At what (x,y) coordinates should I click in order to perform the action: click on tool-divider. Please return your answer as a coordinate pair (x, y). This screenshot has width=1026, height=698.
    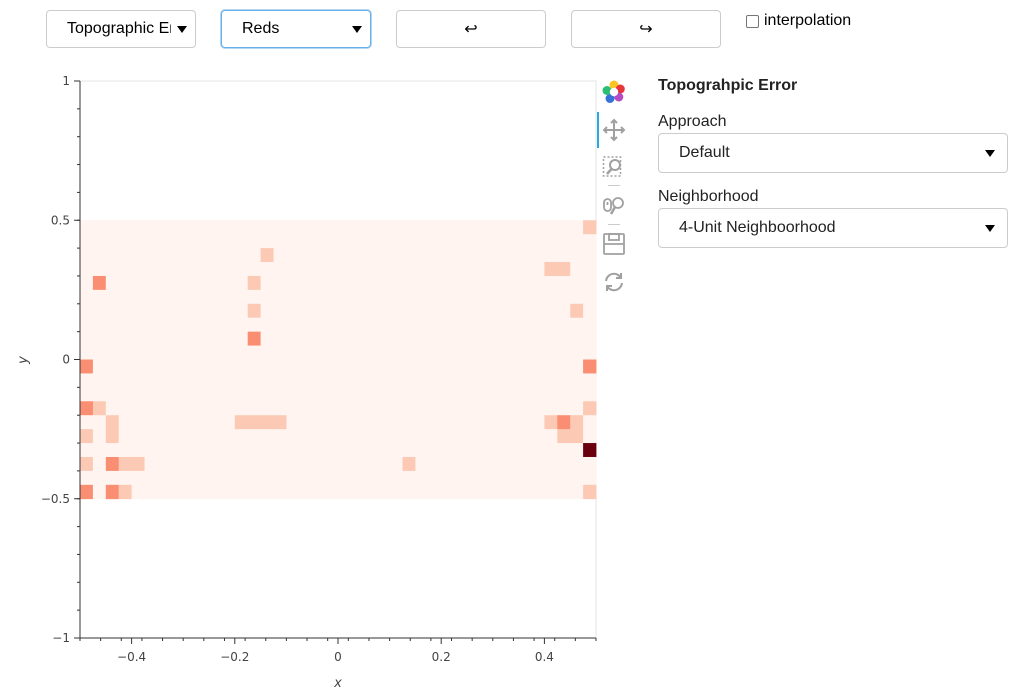
    Looking at the image, I should click on (614, 224).